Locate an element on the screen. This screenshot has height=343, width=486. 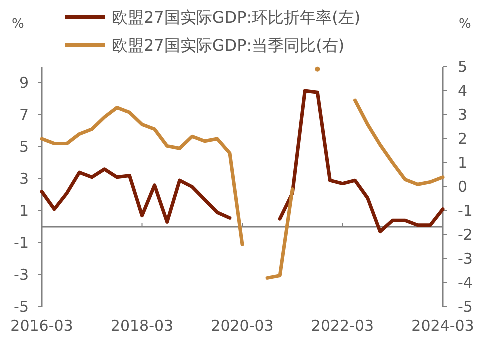
y2-tick-label: 5 is located at coordinates (463, 67).